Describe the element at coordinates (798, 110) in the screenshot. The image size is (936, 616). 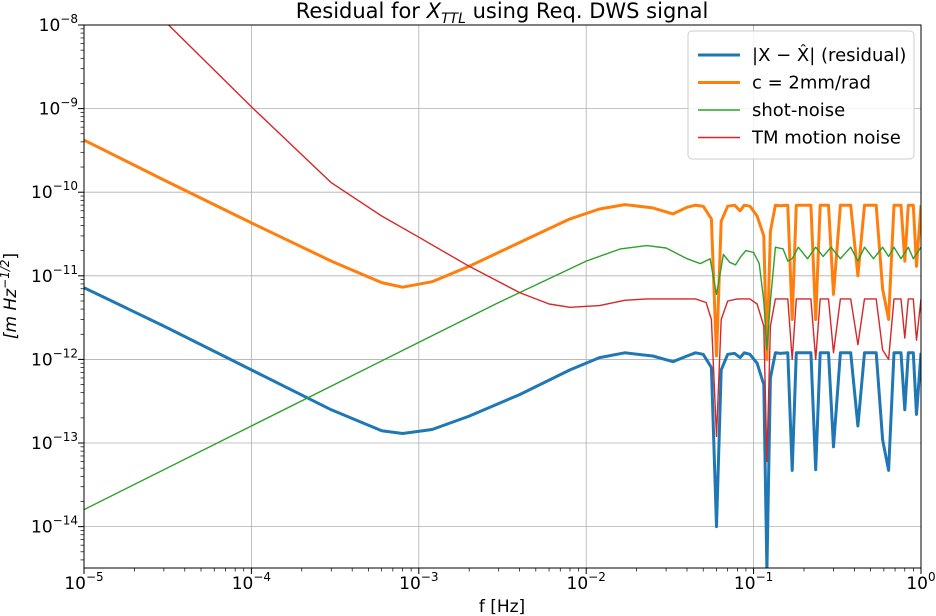
I see `legend-label: shot-noise` at that location.